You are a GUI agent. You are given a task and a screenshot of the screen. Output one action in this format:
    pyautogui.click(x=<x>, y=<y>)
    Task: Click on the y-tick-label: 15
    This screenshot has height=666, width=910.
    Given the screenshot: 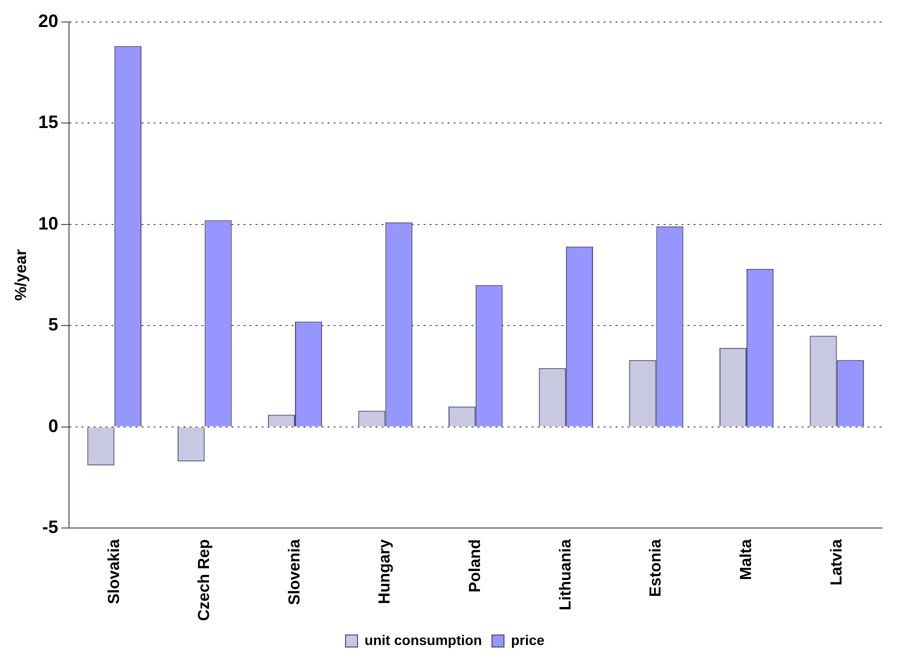 What is the action you would take?
    pyautogui.click(x=48, y=122)
    